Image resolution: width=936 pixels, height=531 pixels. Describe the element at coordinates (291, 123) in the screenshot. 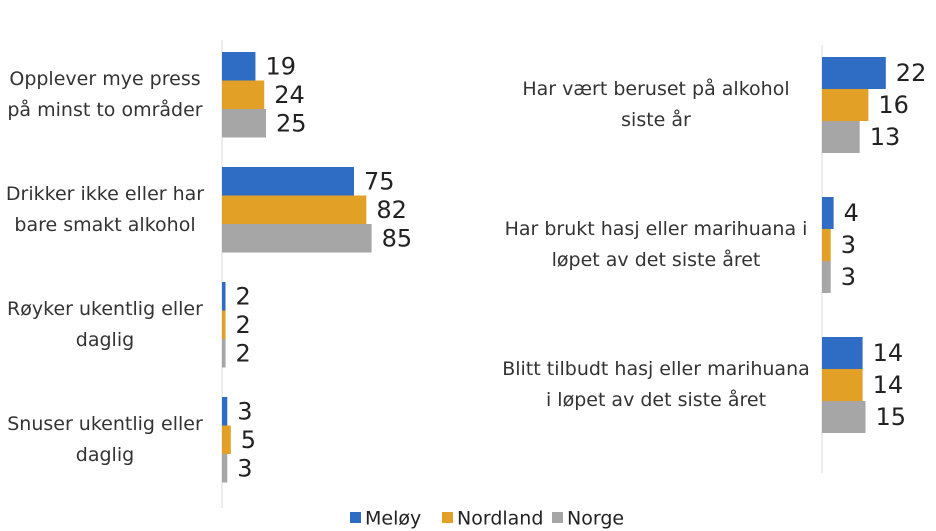

I see `value-label: 25` at that location.